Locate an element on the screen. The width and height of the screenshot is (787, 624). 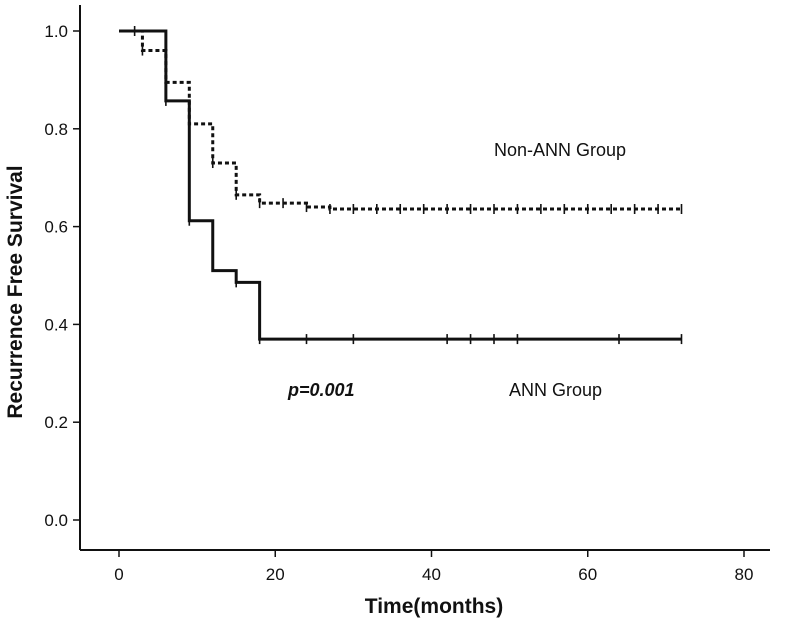
ann-group-label: ANN Group is located at coordinates (555, 390).